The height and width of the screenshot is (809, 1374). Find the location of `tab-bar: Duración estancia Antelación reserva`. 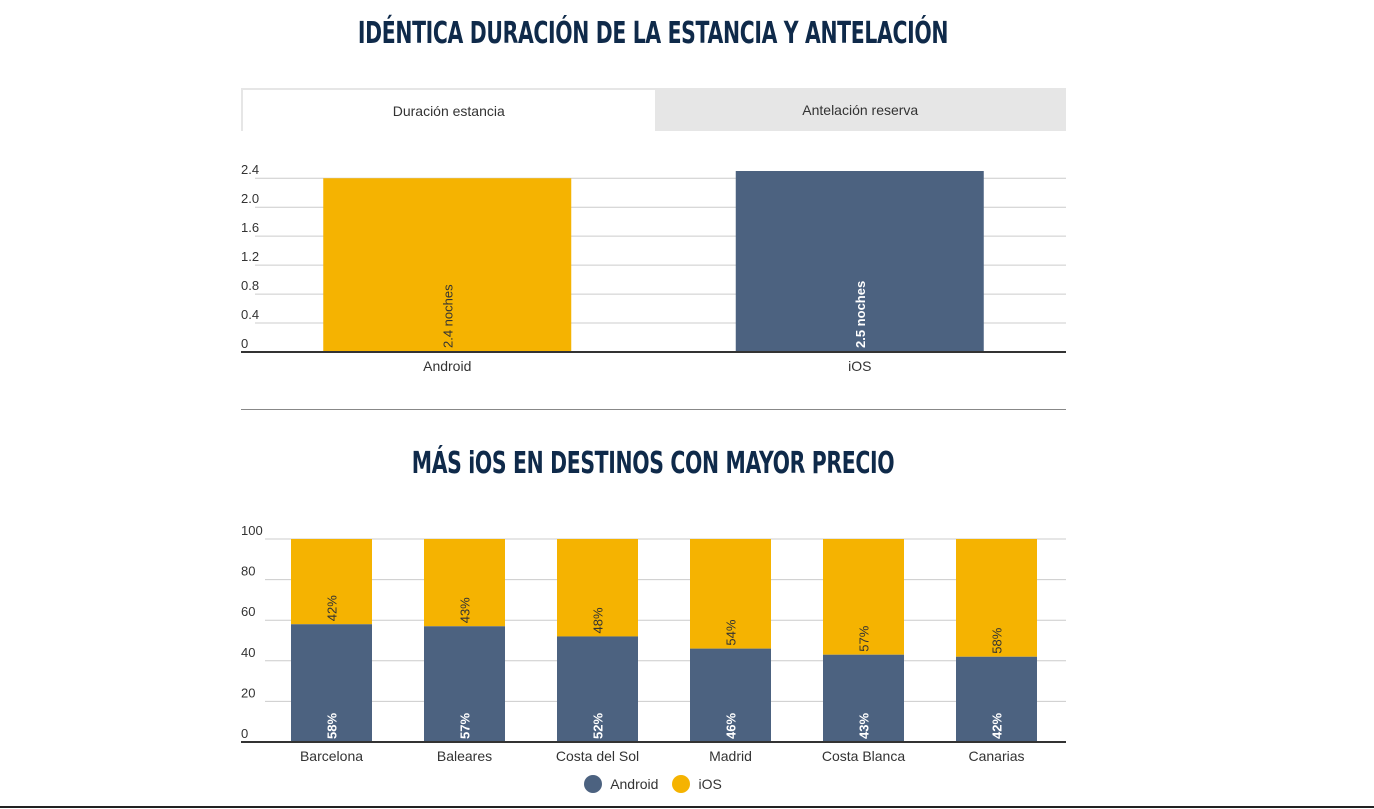

tab-bar: Duración estancia Antelación reserva is located at coordinates (653, 109).